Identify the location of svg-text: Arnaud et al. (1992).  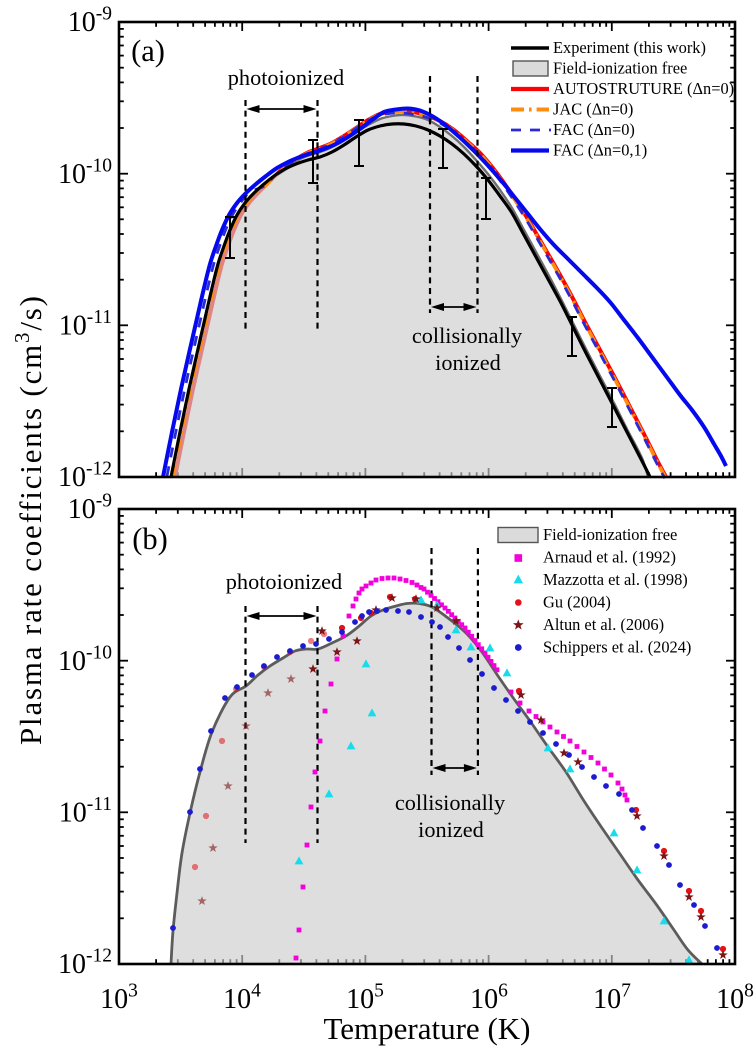
(609, 557).